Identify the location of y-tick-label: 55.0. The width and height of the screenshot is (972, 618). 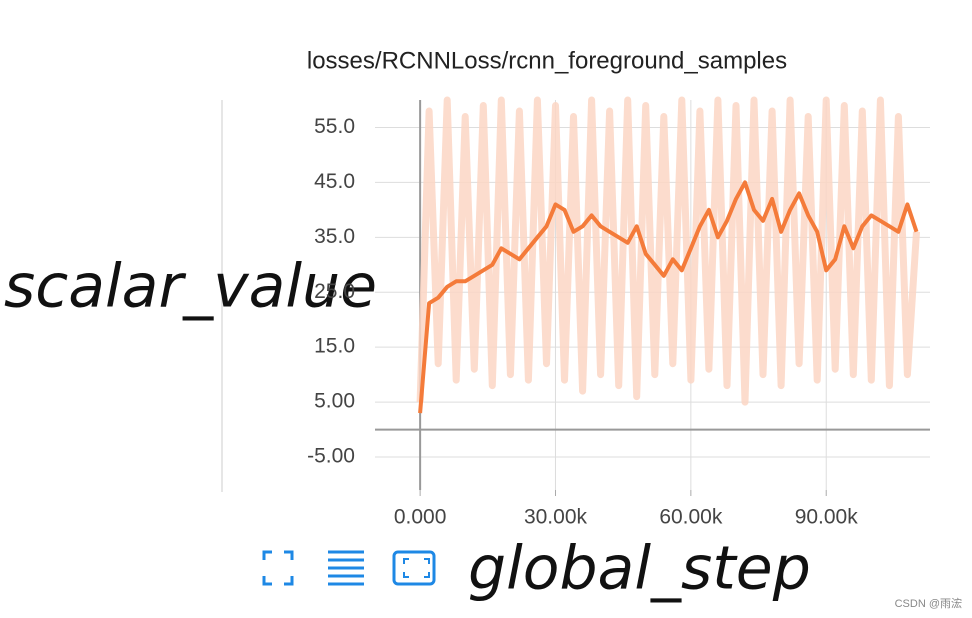
(334, 126).